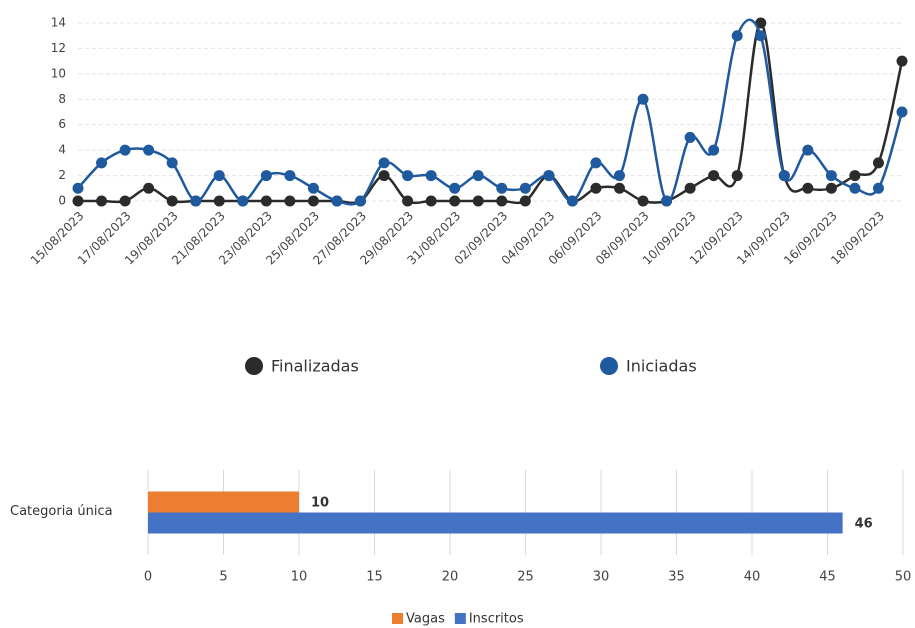  Describe the element at coordinates (62, 99) in the screenshot. I see `y-tick-label: 8` at that location.